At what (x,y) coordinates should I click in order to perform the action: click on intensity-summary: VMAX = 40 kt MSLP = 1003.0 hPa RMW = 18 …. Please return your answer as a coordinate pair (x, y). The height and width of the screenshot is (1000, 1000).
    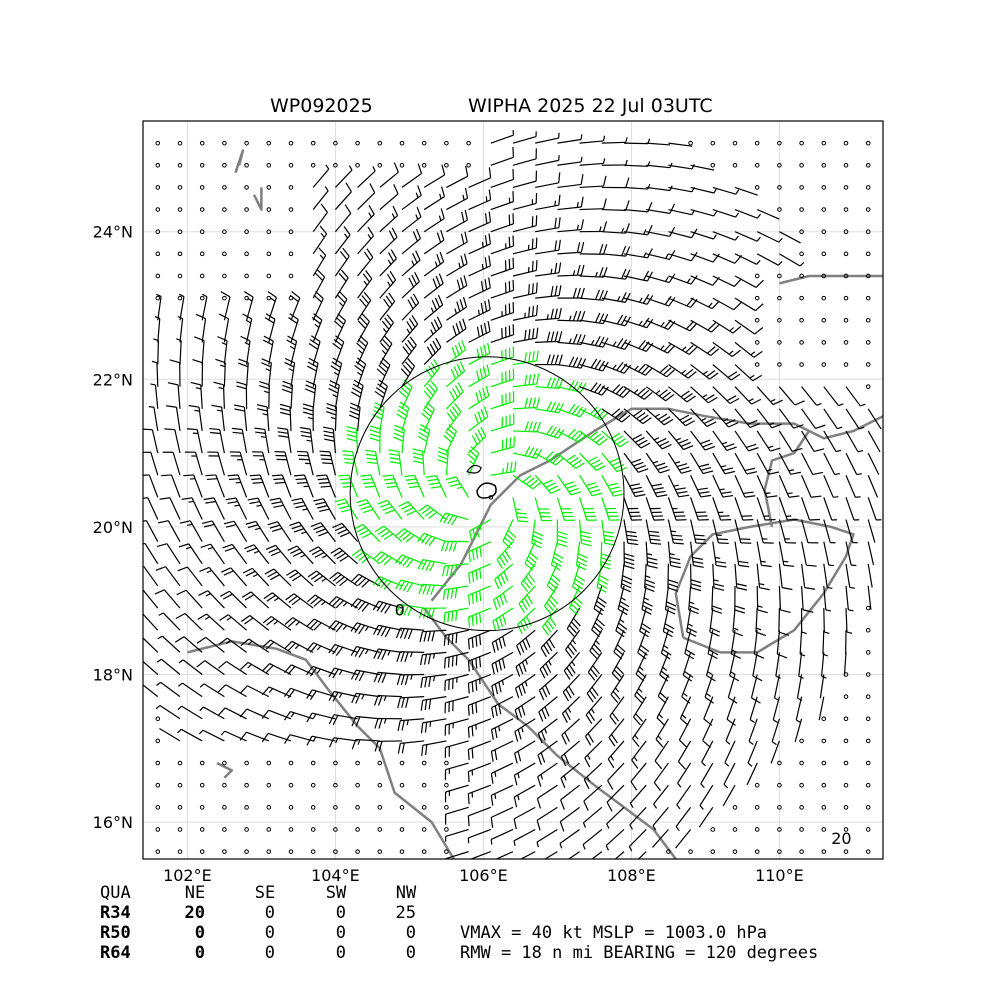
    Looking at the image, I should click on (639, 943).